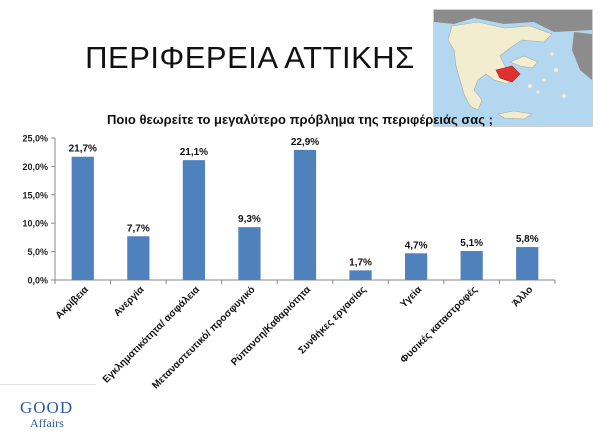 The width and height of the screenshot is (600, 441). Describe the element at coordinates (305, 142) in the screenshot. I see `bar-value-label: 22,9%` at that location.